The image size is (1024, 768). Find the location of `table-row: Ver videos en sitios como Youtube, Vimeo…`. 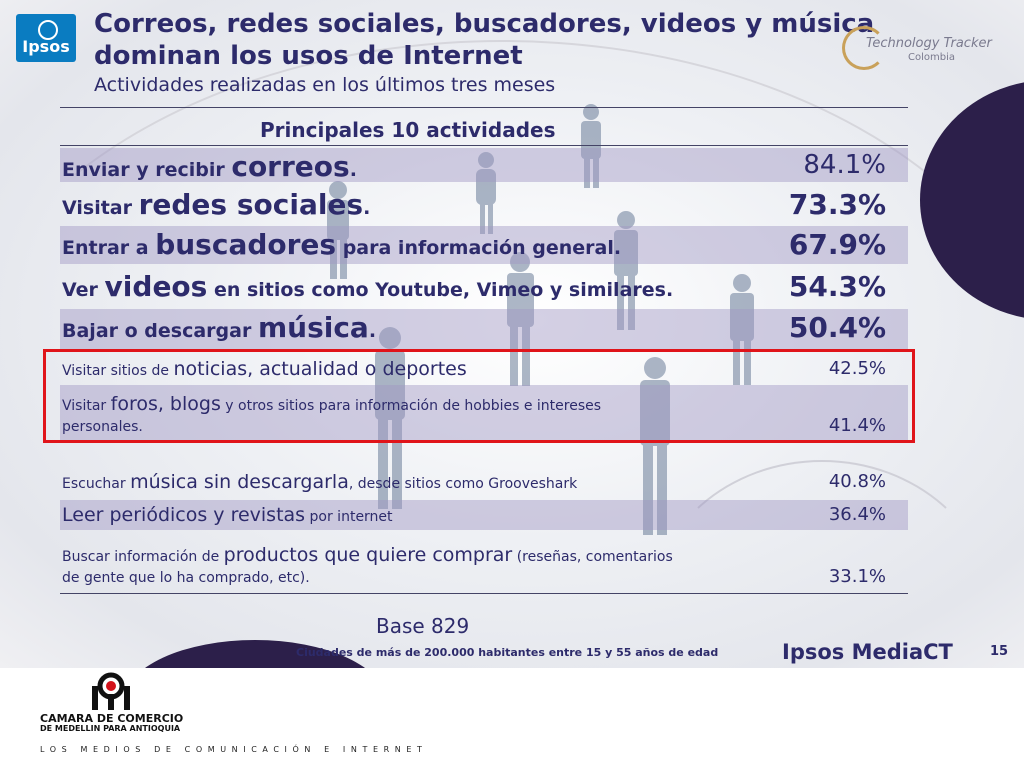

table-row: Ver videos en sitios como Youtube, Vimeo… is located at coordinates (474, 286).